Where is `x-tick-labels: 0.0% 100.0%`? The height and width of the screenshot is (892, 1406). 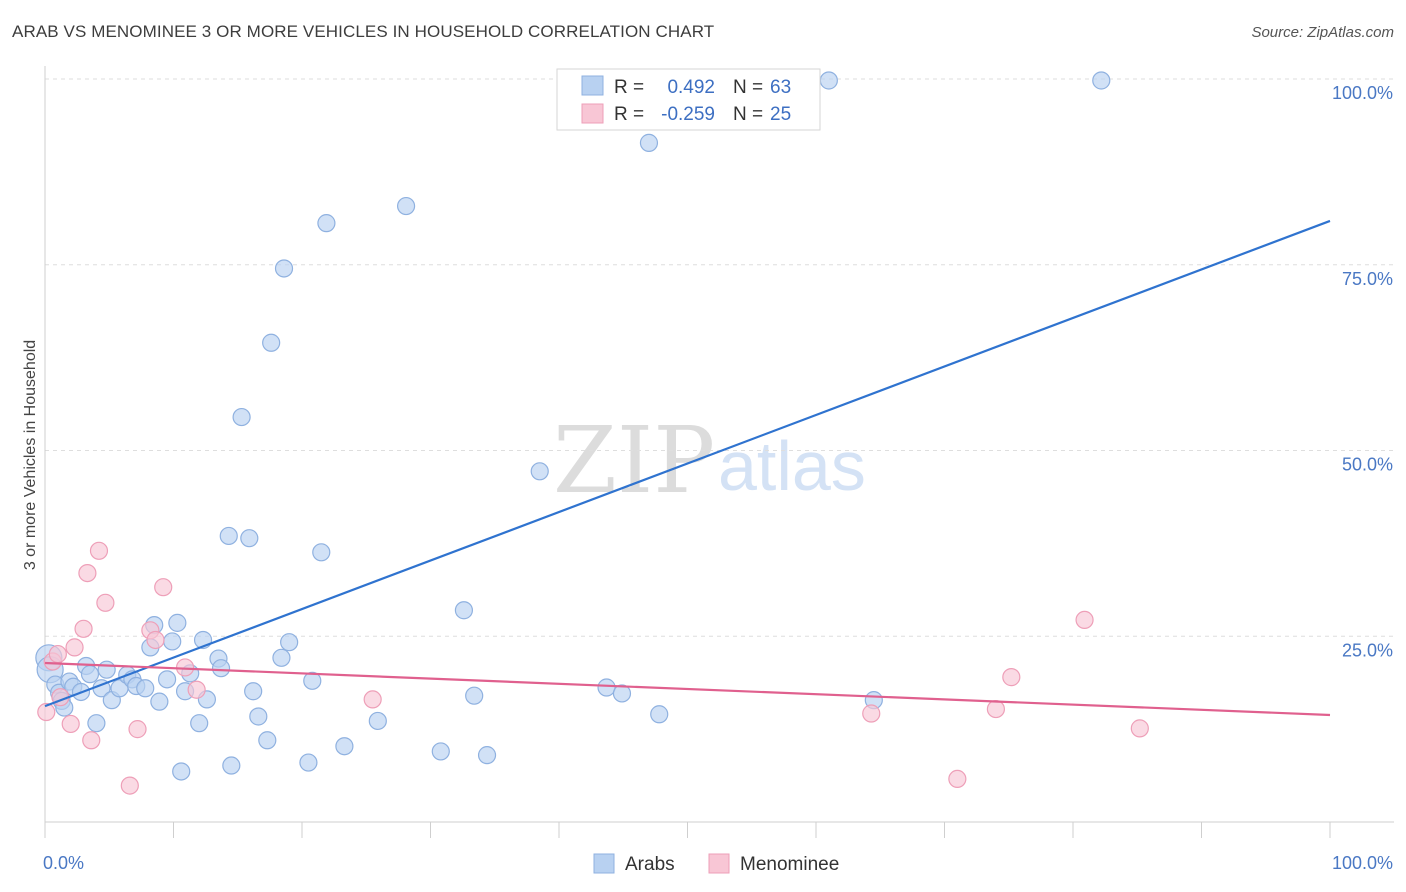 x-tick-labels: 0.0% 100.0% is located at coordinates (718, 863).